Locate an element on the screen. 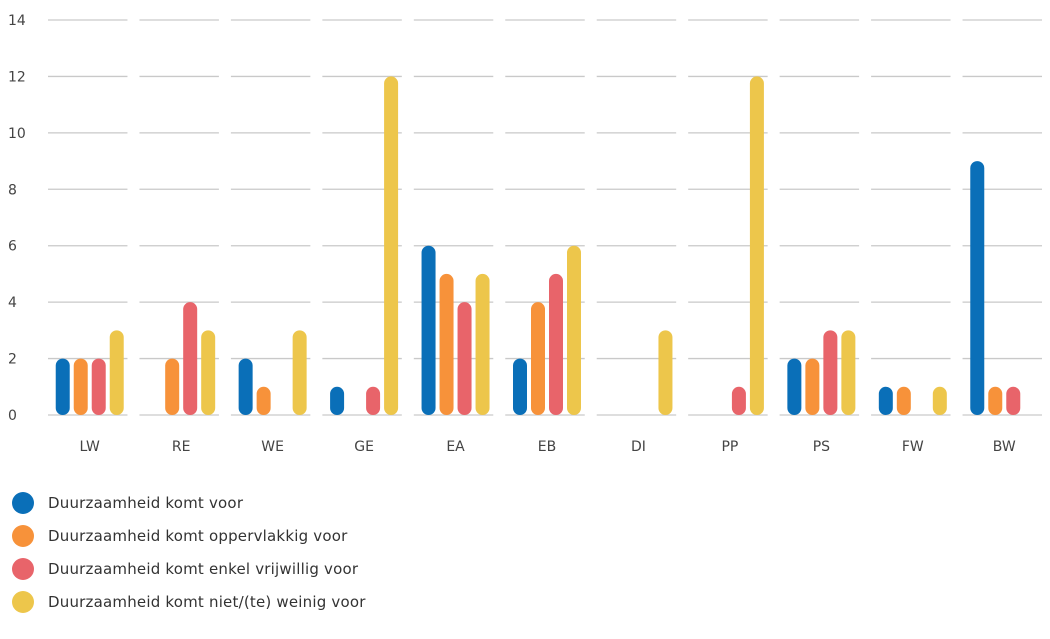  y-axis: 0 2 4 6 8 10 12 14 is located at coordinates (17, 218).